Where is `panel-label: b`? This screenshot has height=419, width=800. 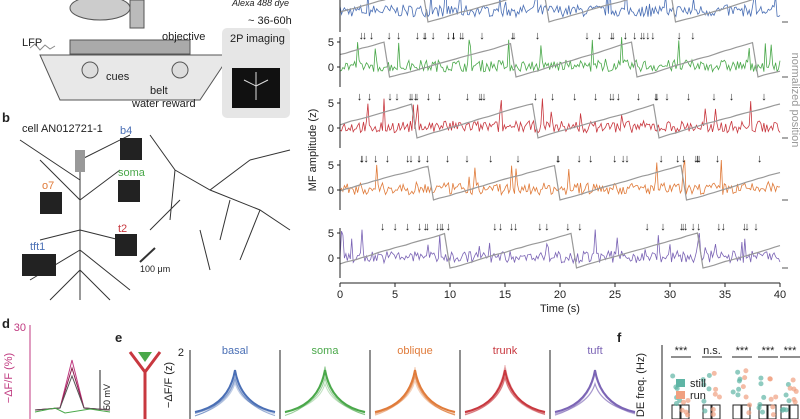
panel-label: b is located at coordinates (6, 117).